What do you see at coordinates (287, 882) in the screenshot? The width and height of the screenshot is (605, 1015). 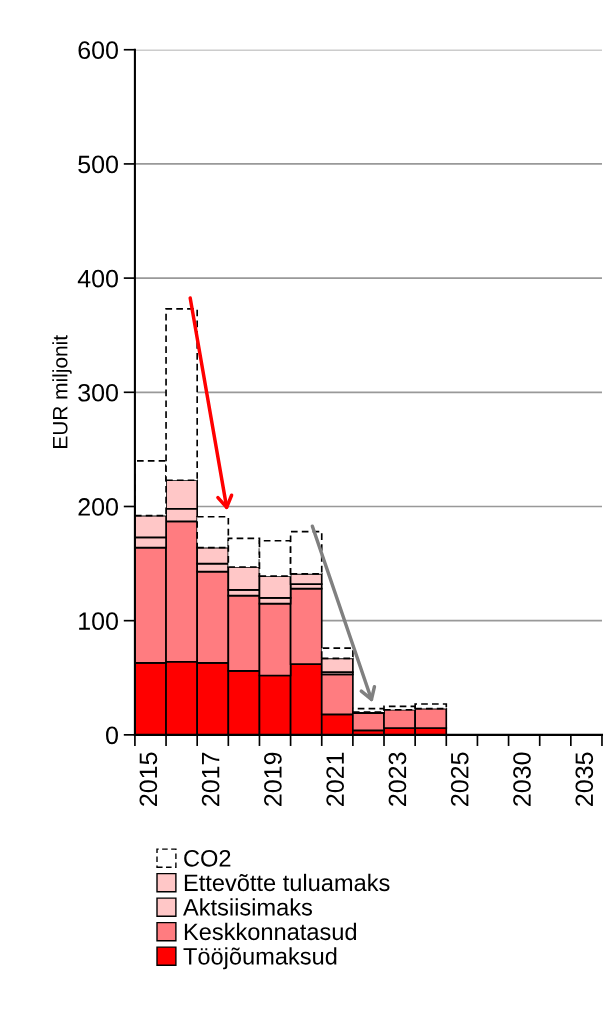 I see `legend-label: Ettevõtte tuluamaks` at bounding box center [287, 882].